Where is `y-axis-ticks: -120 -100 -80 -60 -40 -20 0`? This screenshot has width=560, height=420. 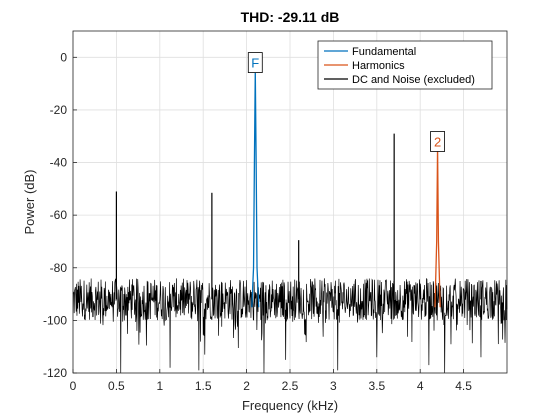
y-axis-ticks: -120 -100 -80 -60 -40 -20 0 is located at coordinates (60, 215).